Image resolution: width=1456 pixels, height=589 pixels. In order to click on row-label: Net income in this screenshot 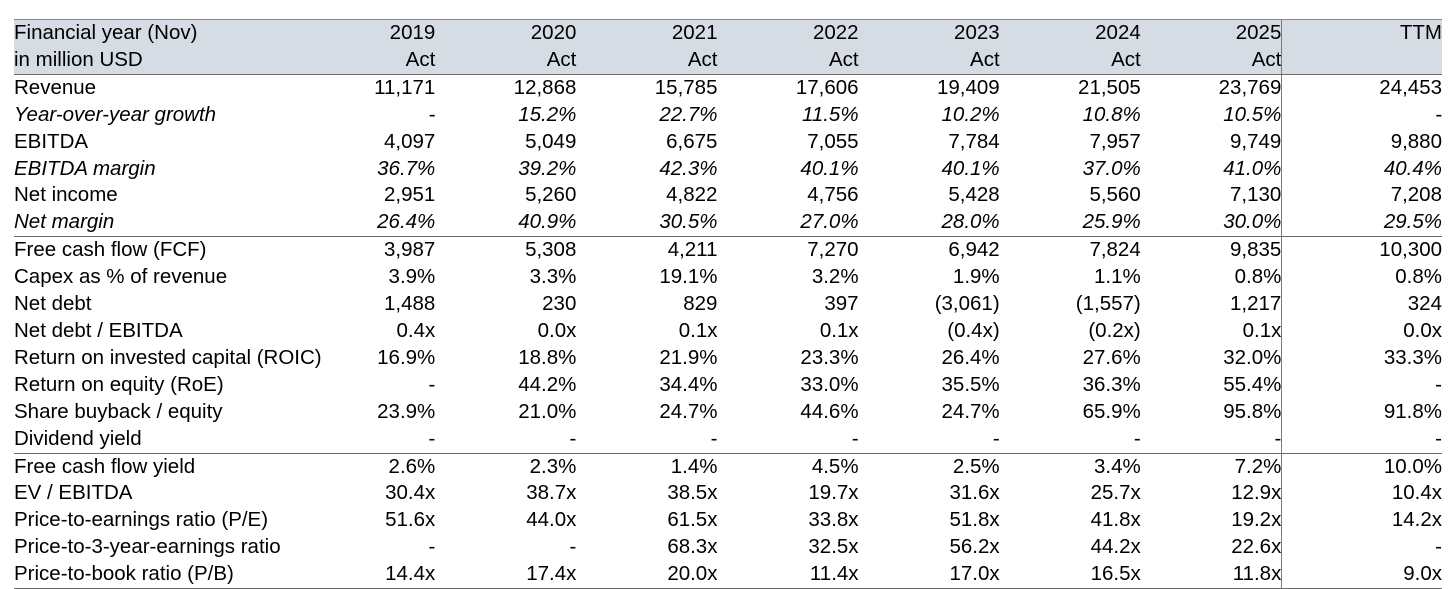, I will do `click(66, 195)`.